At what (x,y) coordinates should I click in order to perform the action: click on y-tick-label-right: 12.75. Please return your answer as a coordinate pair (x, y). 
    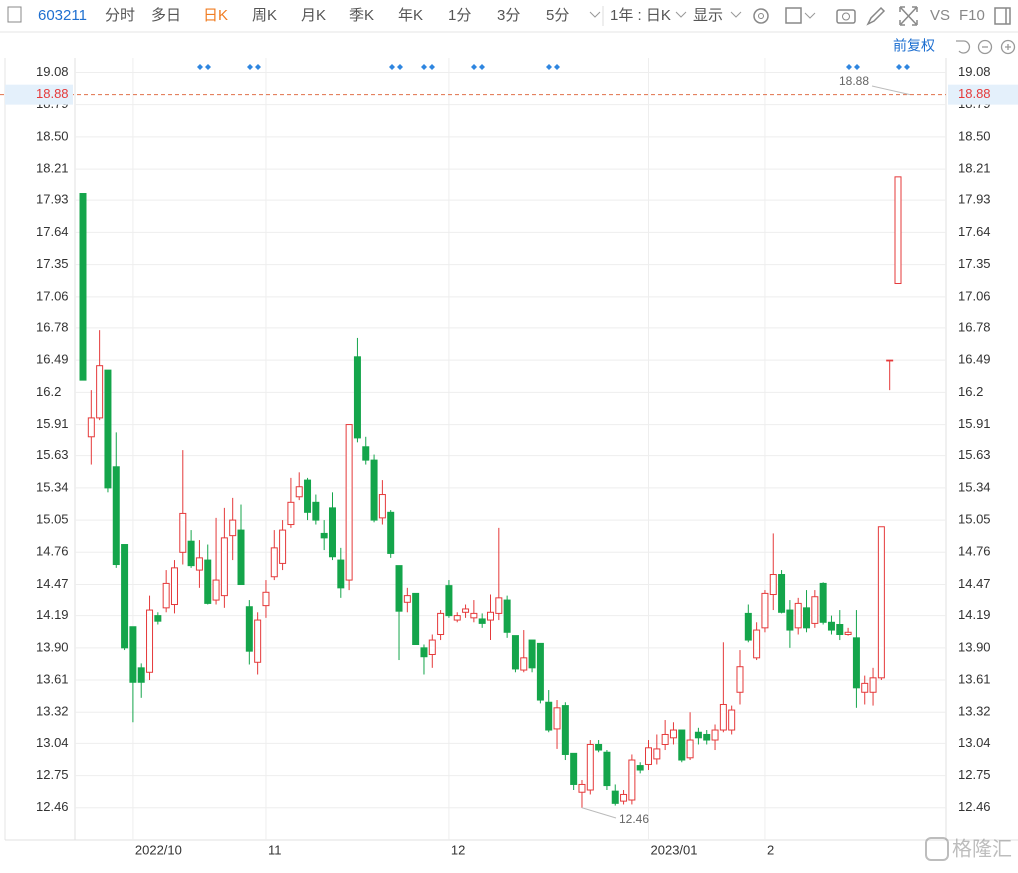
    Looking at the image, I should click on (974, 774).